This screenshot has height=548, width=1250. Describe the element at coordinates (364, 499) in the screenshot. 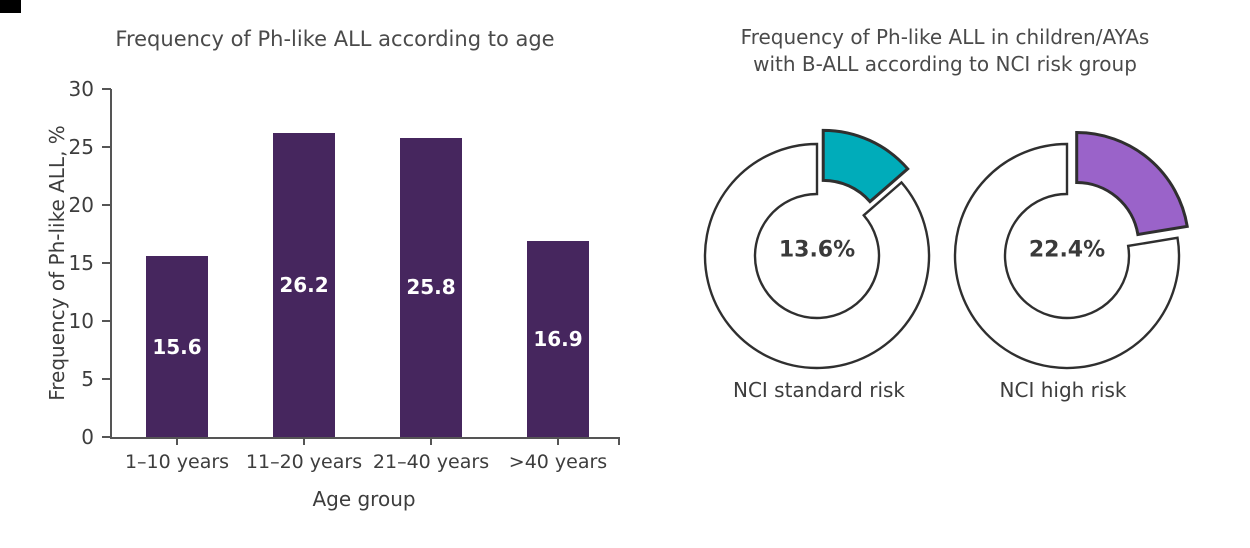

I see `x-axis-label: Age group` at that location.